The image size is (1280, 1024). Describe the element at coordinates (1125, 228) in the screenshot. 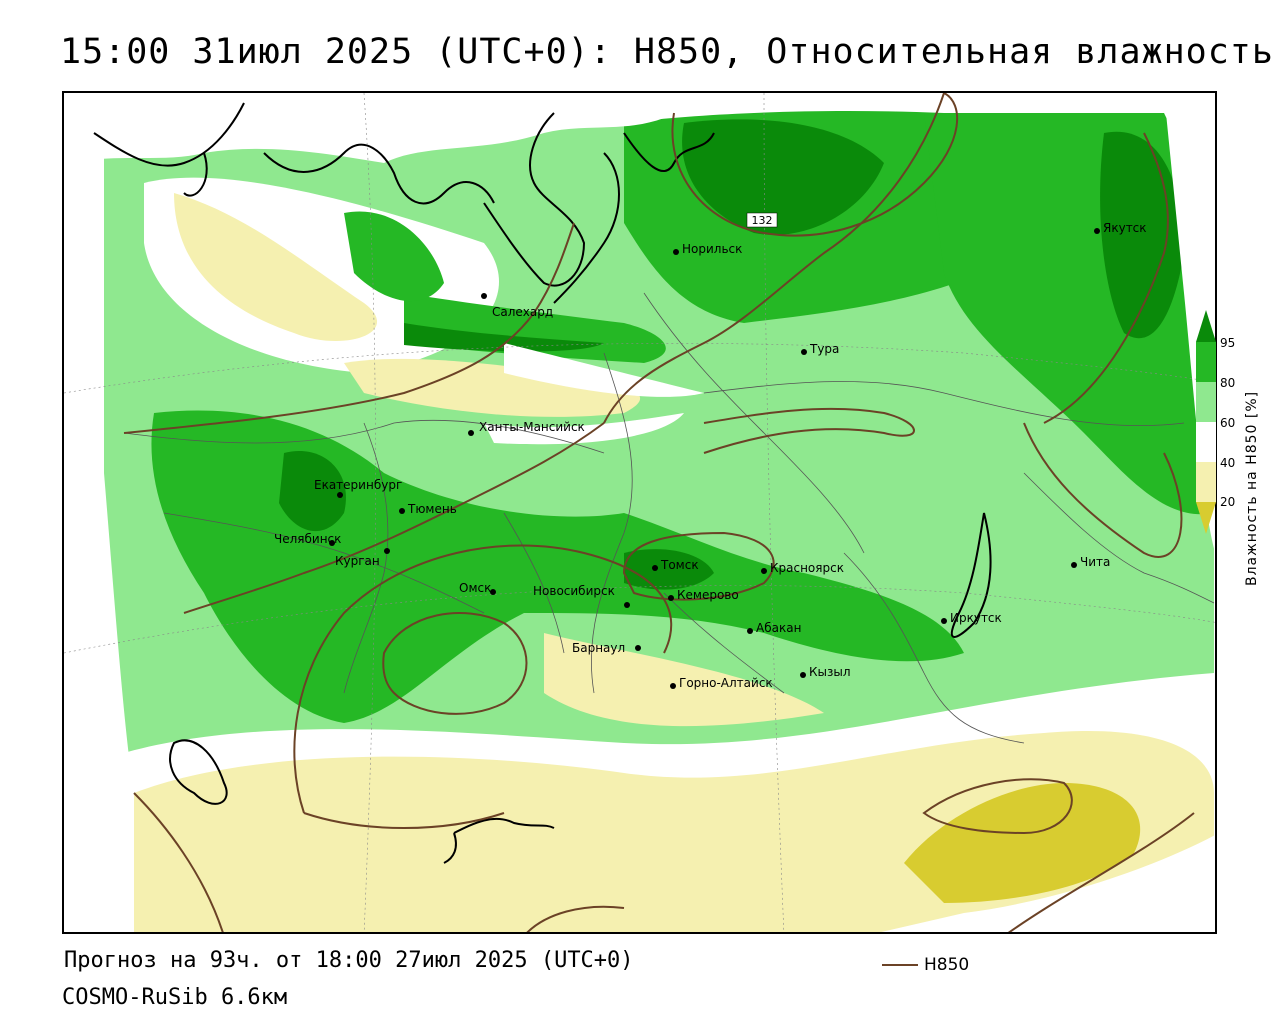

I see `city-label: Якутск` at that location.